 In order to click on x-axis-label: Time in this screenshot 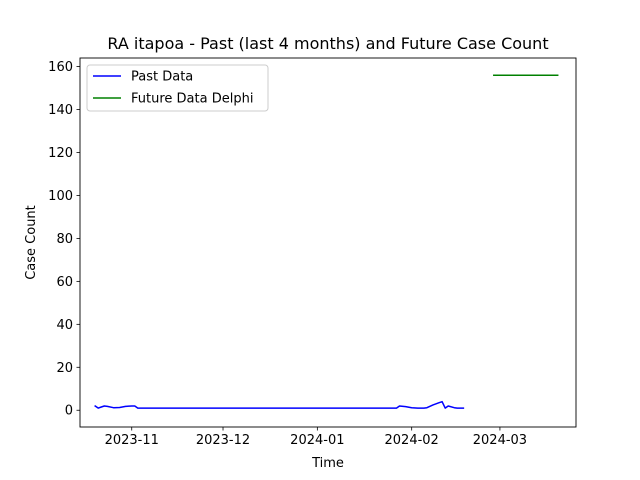, I will do `click(327, 463)`.